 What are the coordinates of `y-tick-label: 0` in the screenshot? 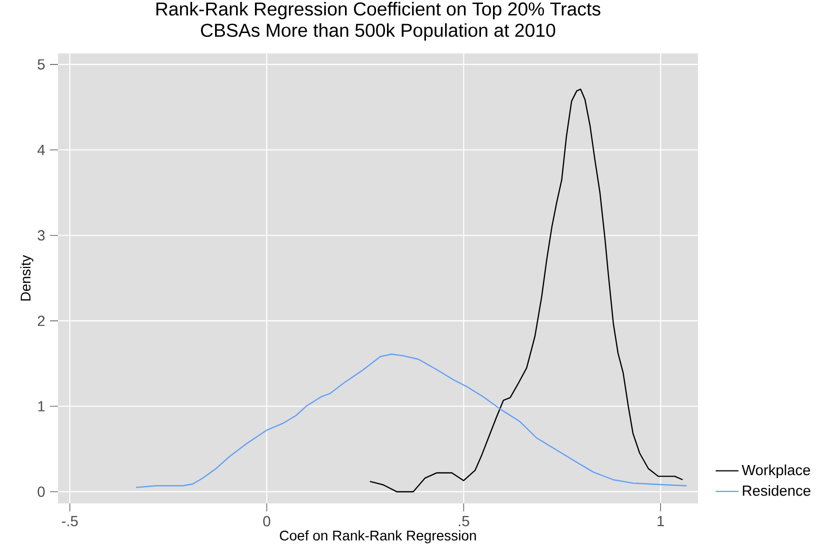 It's located at (41, 491).